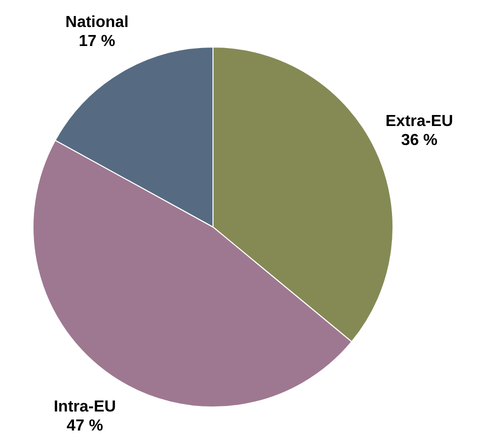 This screenshot has width=489, height=437. Describe the element at coordinates (85, 426) in the screenshot. I see `data-label: 47 %` at that location.